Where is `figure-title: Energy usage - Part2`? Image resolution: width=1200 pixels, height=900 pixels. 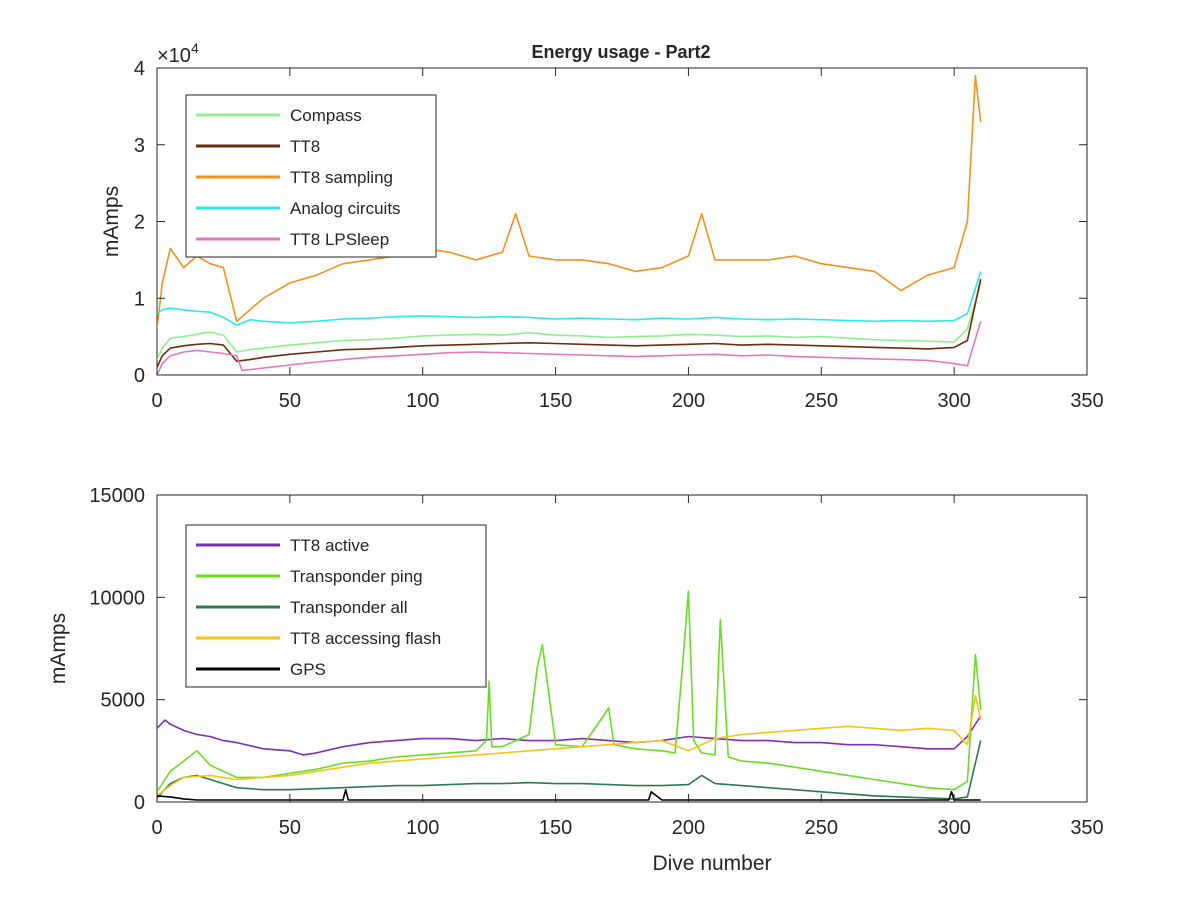
figure-title: Energy usage - Part2 is located at coordinates (620, 52).